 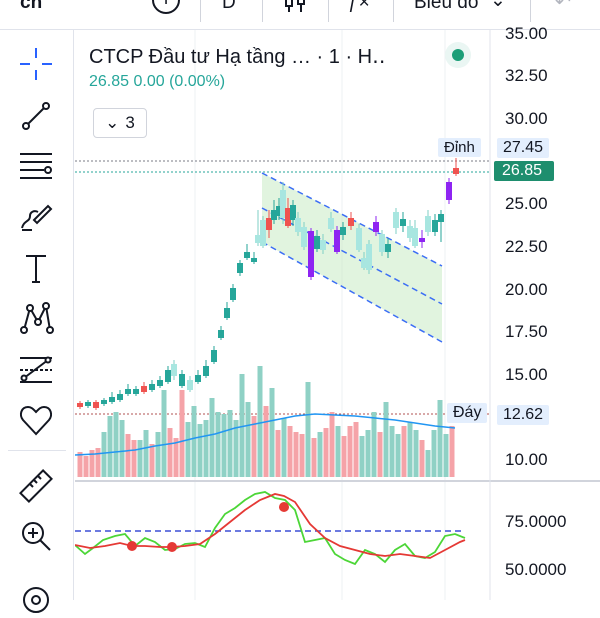 I want to click on ruler-icon, so click(x=36, y=486).